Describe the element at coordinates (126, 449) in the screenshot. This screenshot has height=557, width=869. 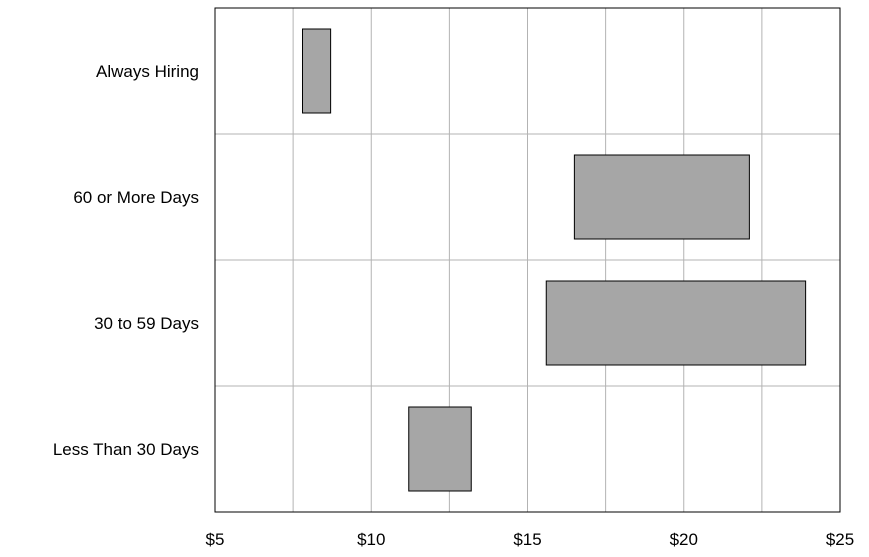
I see `y-tick-label: Less Than 30 Days` at that location.